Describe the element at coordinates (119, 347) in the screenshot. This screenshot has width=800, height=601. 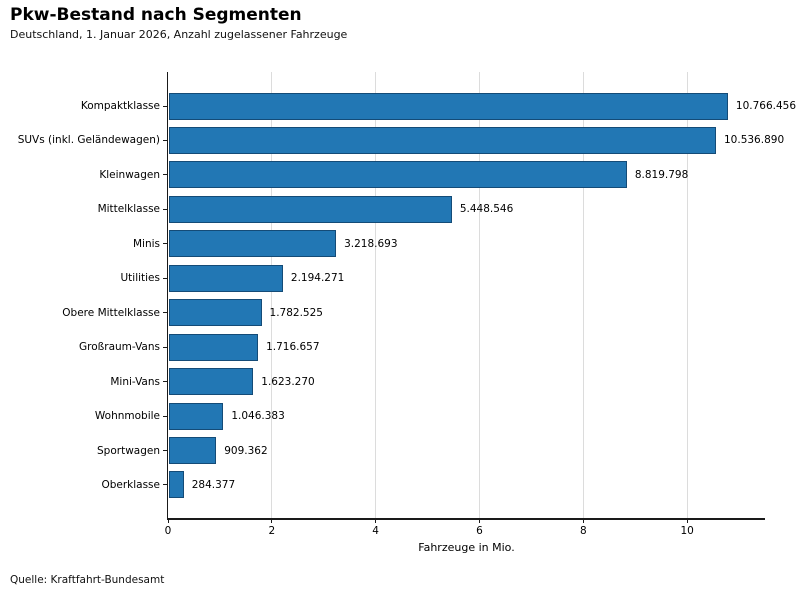
I see `category-label: Großraum-Vans` at that location.